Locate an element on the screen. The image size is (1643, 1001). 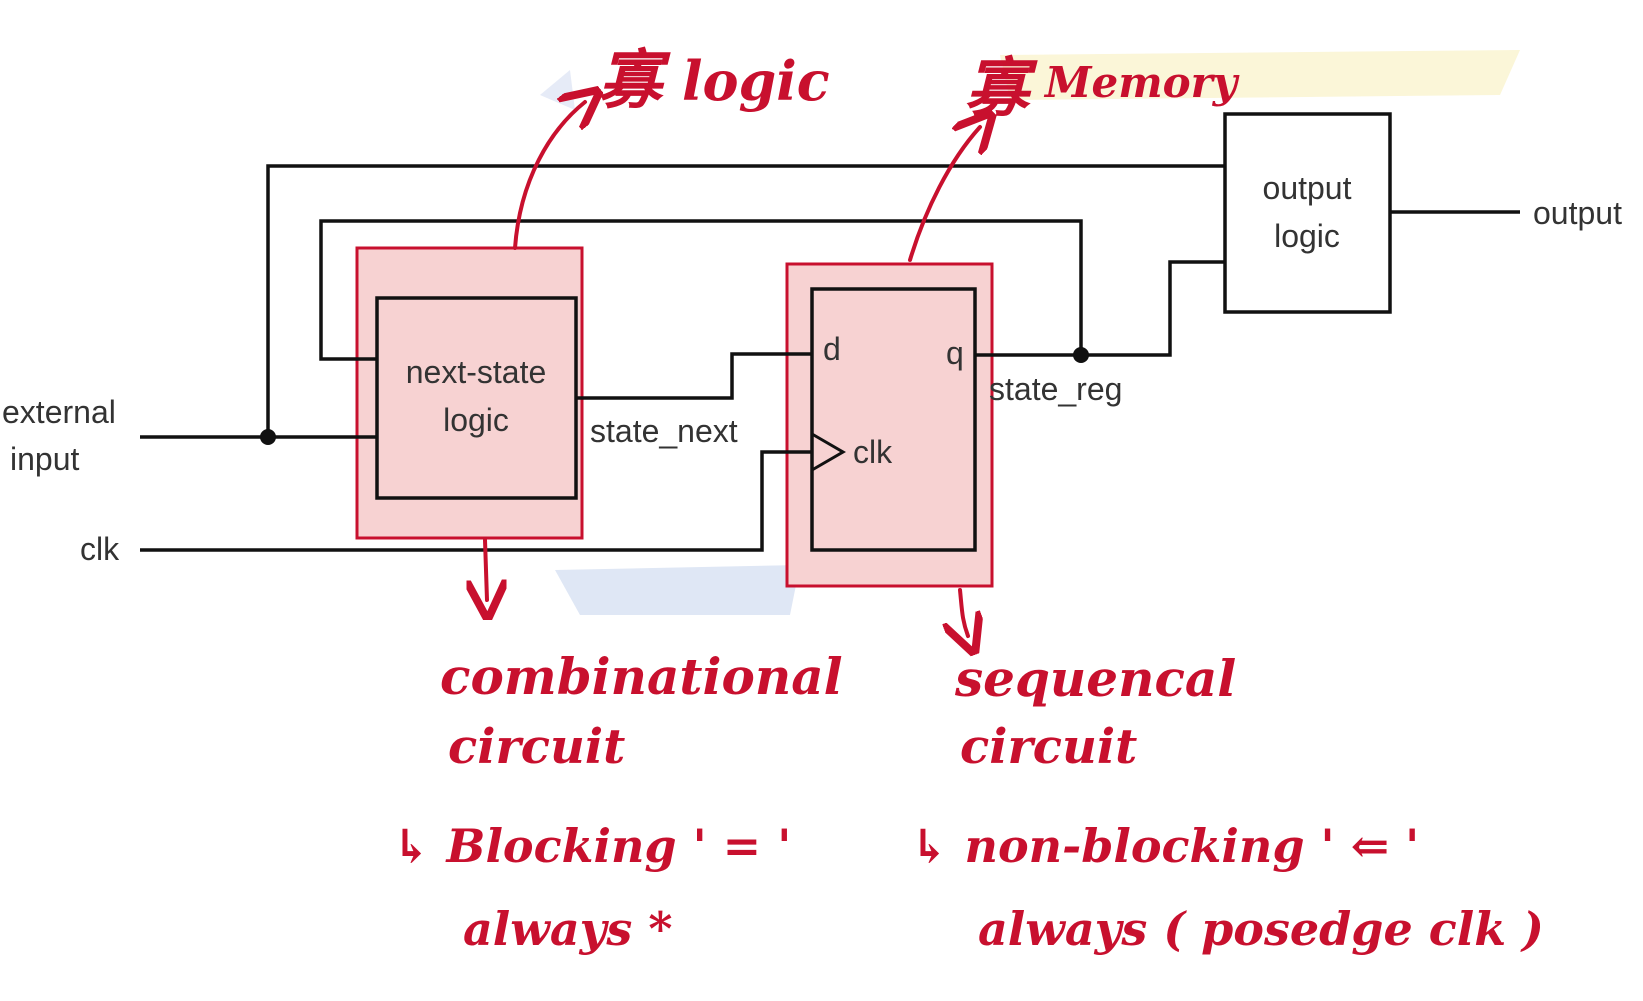
output-label: output is located at coordinates (1577, 213).